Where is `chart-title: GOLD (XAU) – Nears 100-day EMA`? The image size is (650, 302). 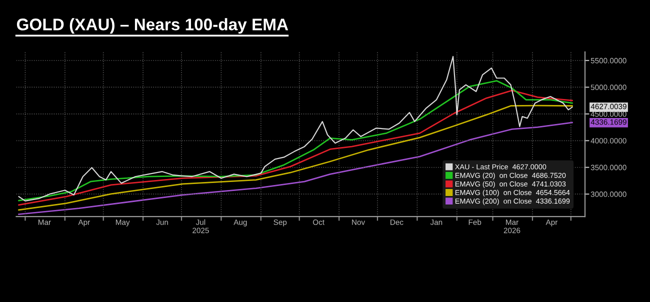
chart-title: GOLD (XAU) – Nears 100-day EMA is located at coordinates (152, 26).